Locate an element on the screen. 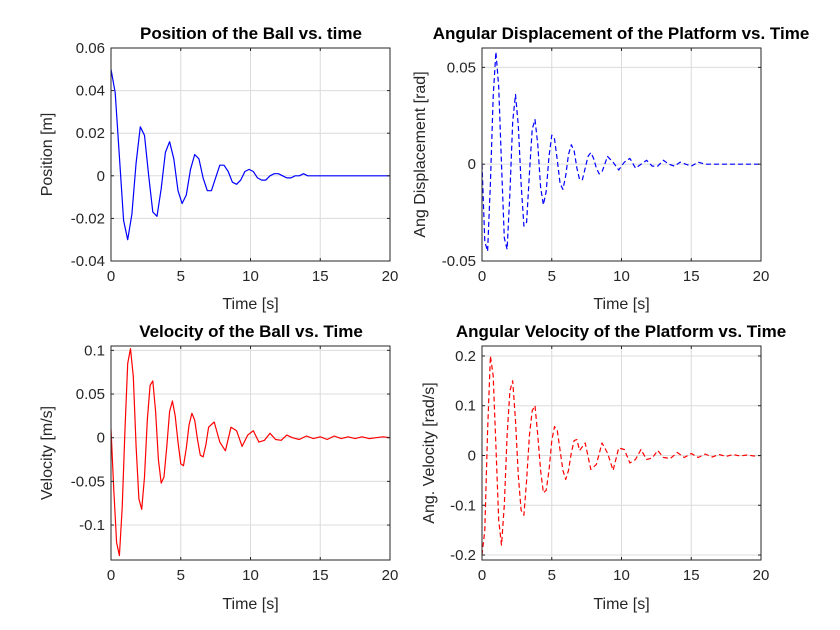 The image size is (840, 630). y-tick-label: -0.04 is located at coordinates (88, 261).